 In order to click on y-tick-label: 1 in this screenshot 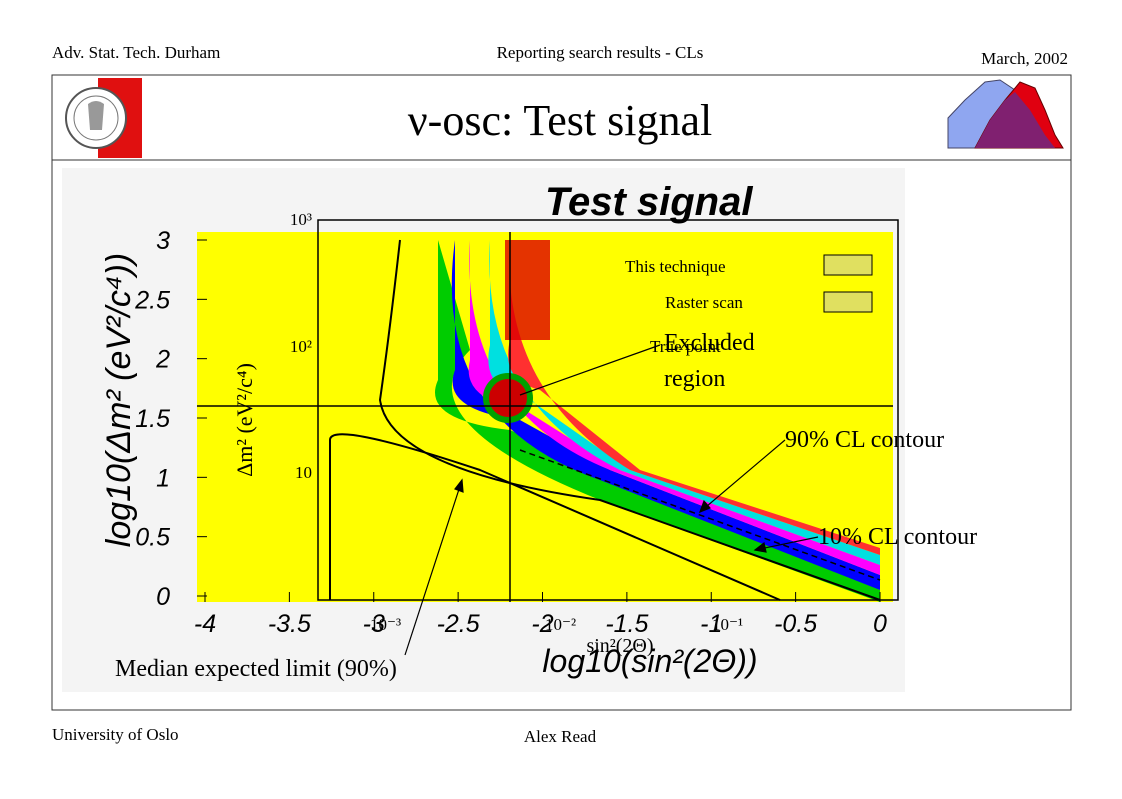, I will do `click(163, 478)`.